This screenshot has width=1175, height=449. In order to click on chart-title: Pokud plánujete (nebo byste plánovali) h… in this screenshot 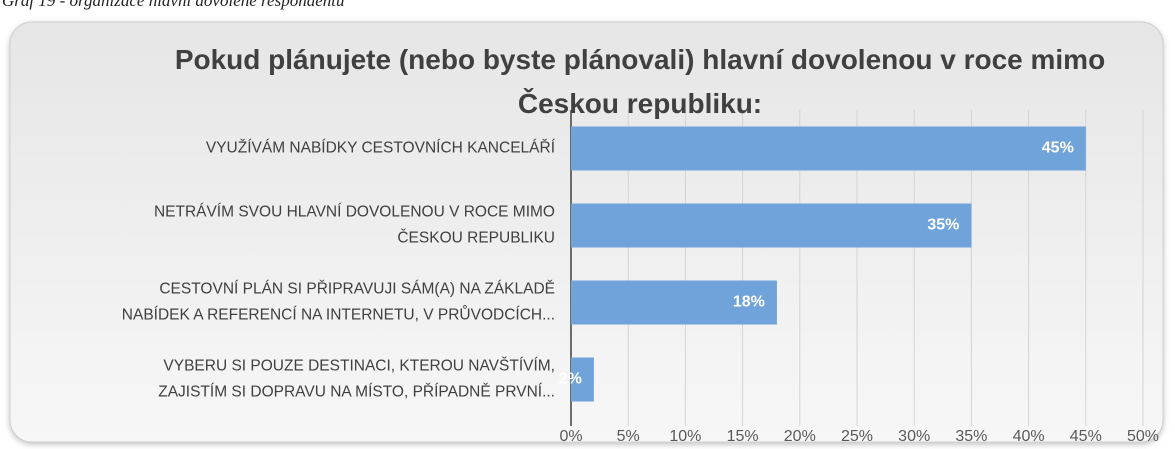, I will do `click(640, 81)`.